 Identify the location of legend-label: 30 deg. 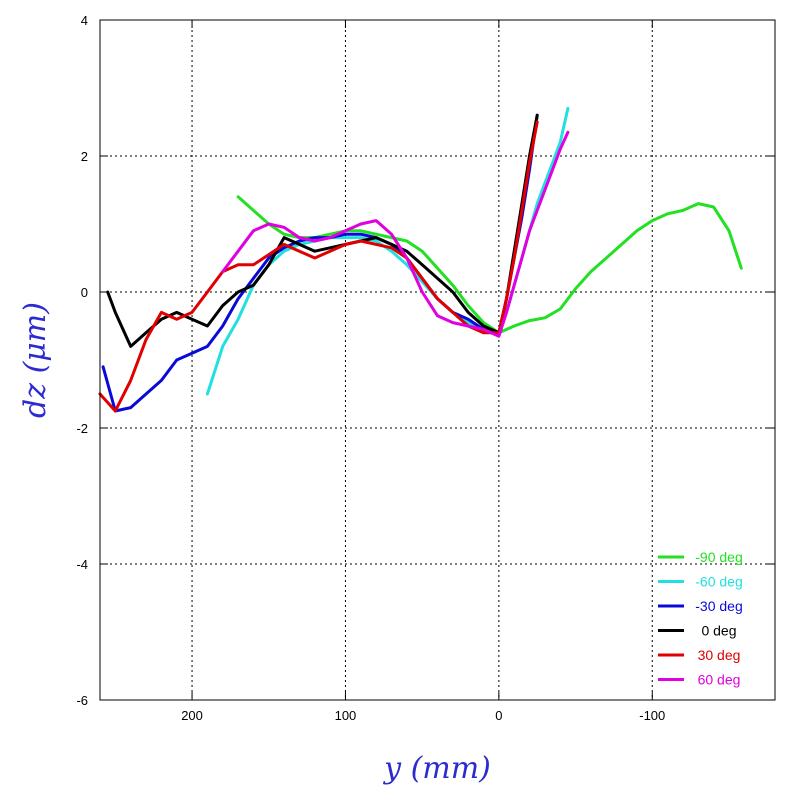
(719, 655).